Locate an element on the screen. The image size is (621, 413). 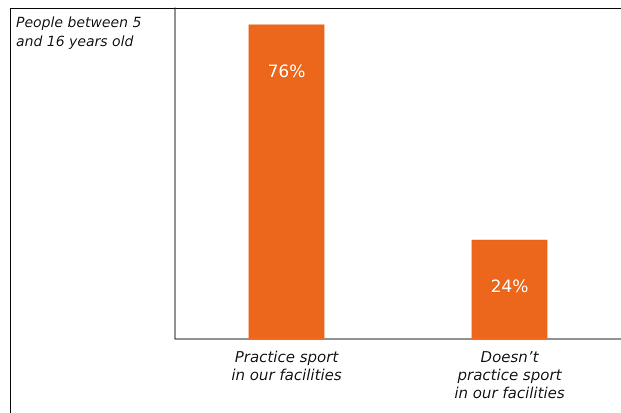
data-label: 76% is located at coordinates (287, 72).